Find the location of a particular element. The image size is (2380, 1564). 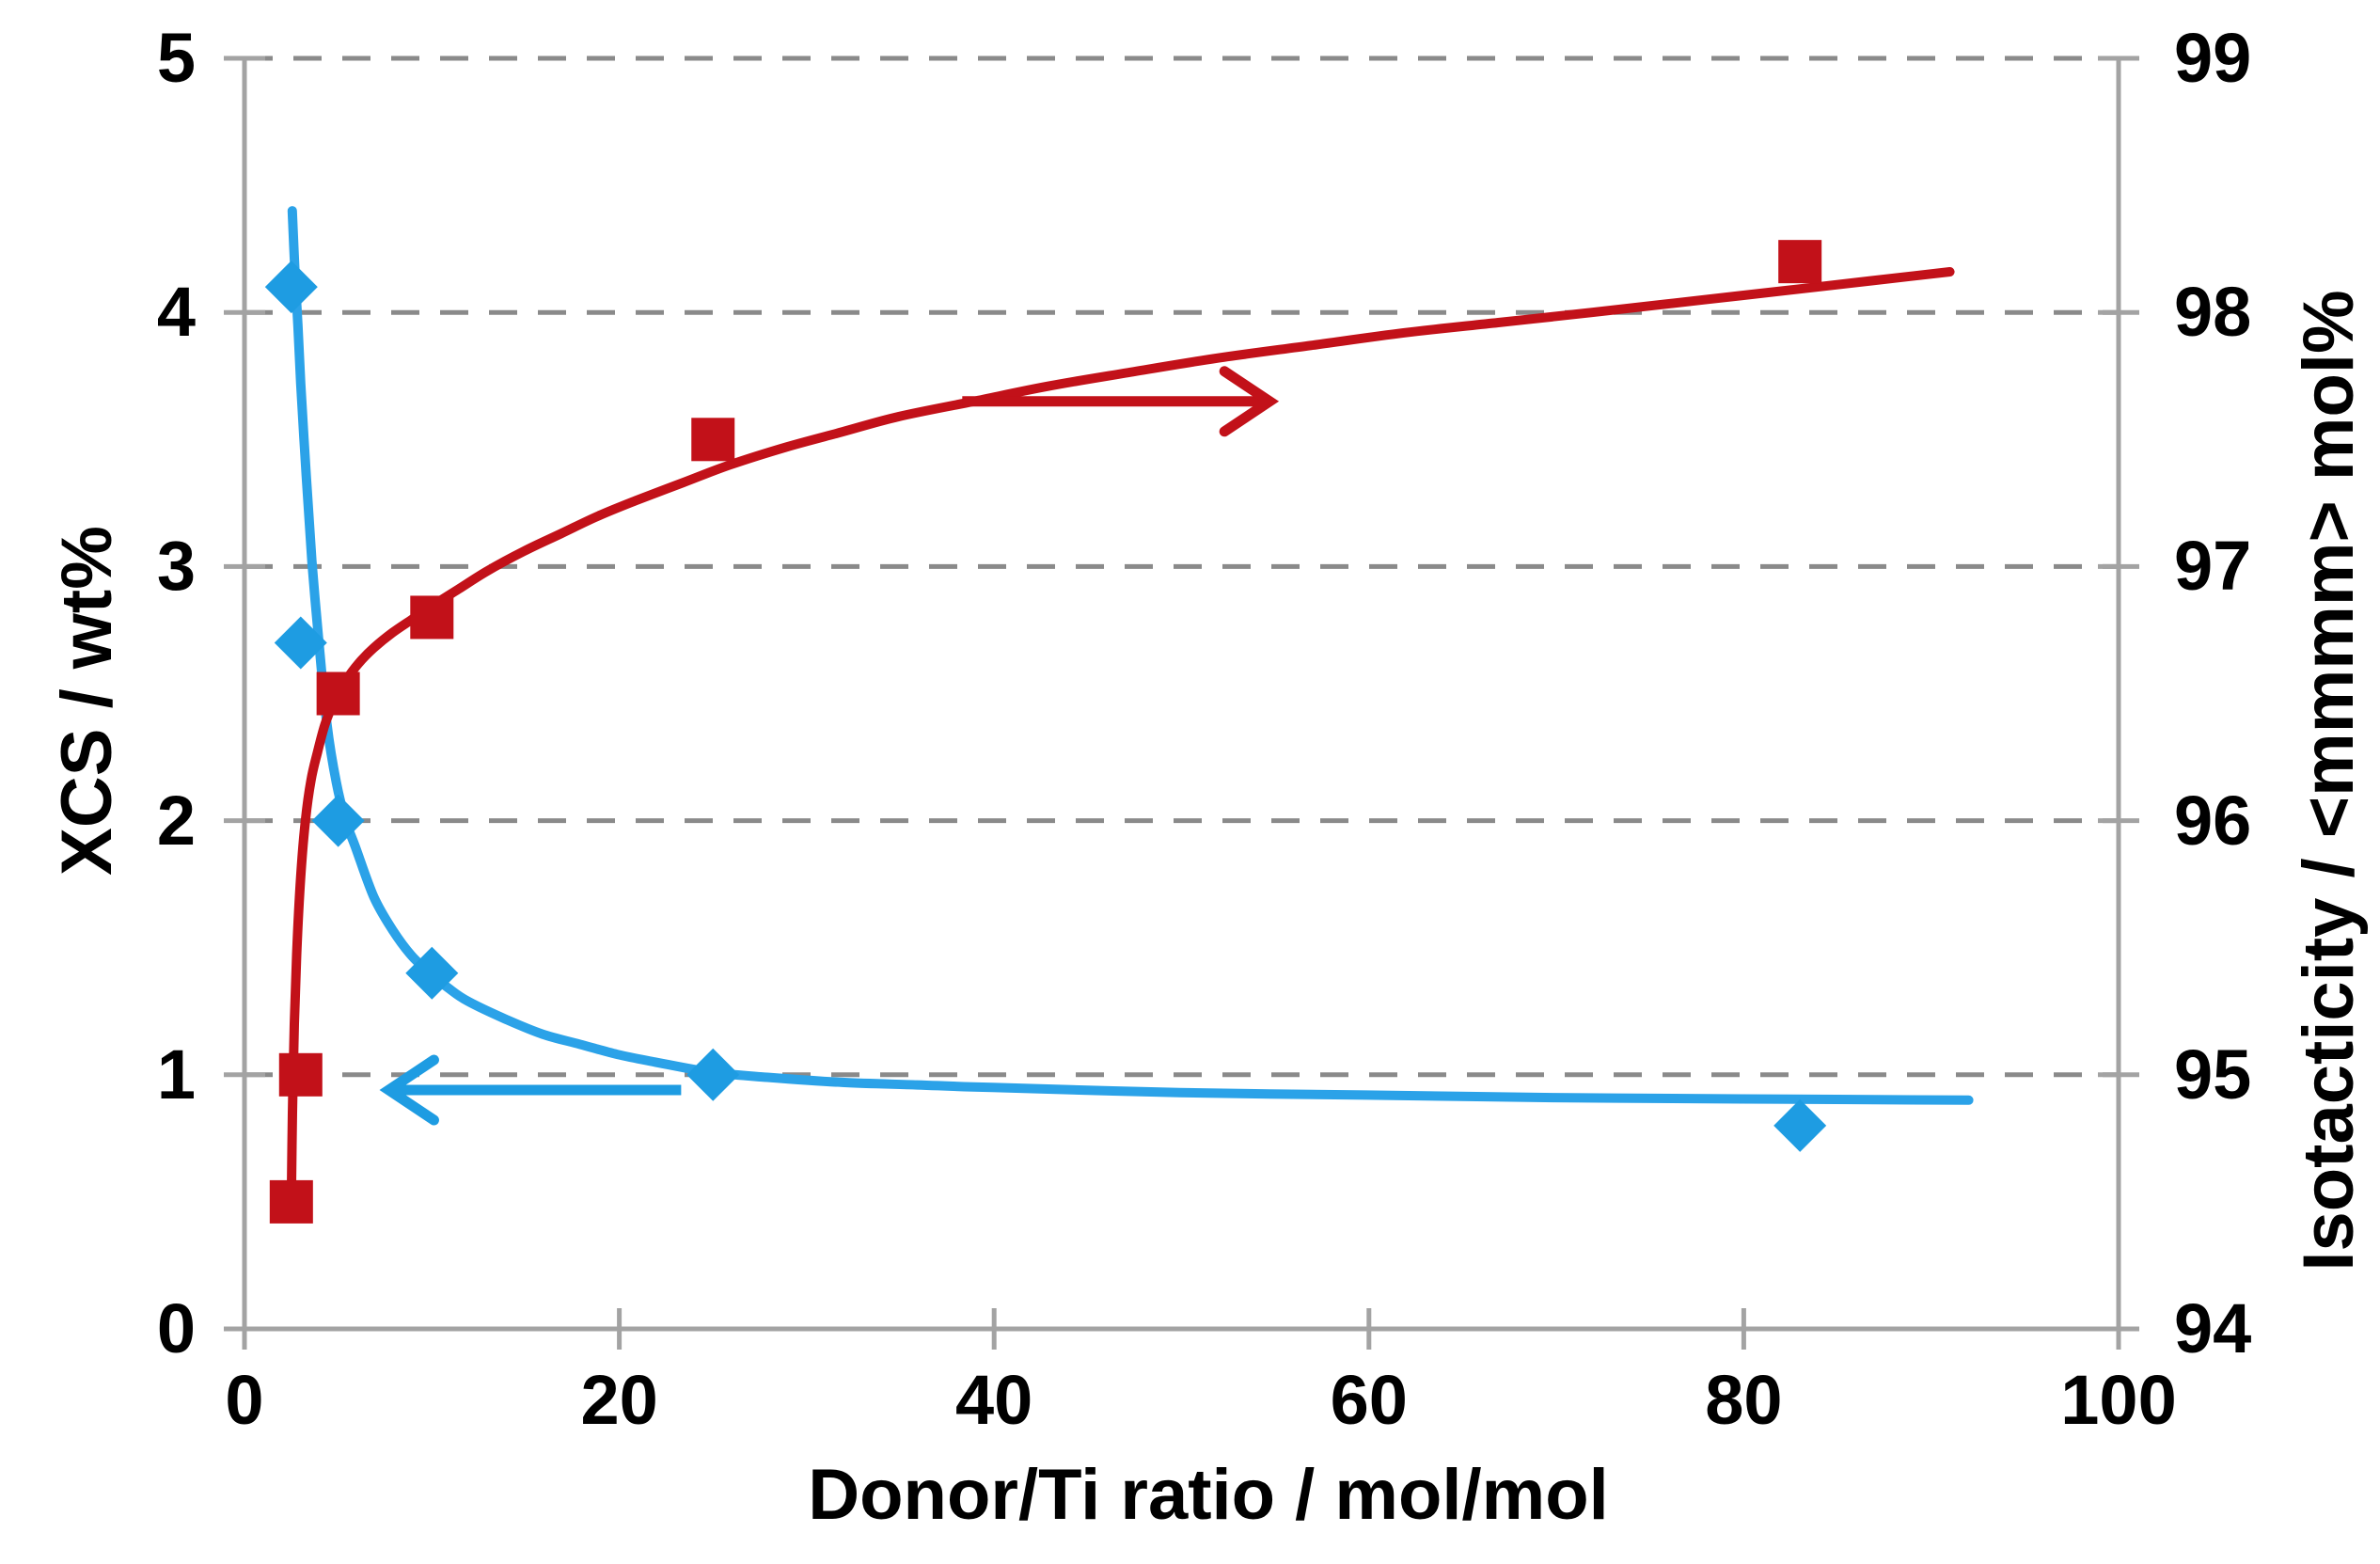

y-right-tick-label: 98 is located at coordinates (2213, 312).